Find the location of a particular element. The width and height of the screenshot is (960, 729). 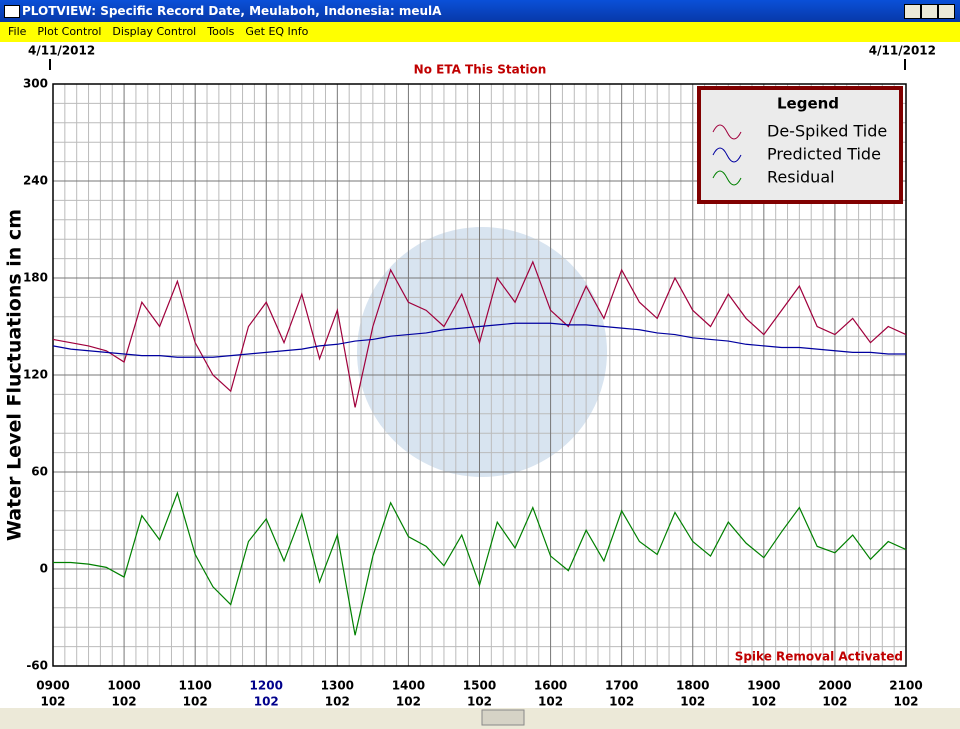

annotation: Spike Removal Activated is located at coordinates (819, 657).